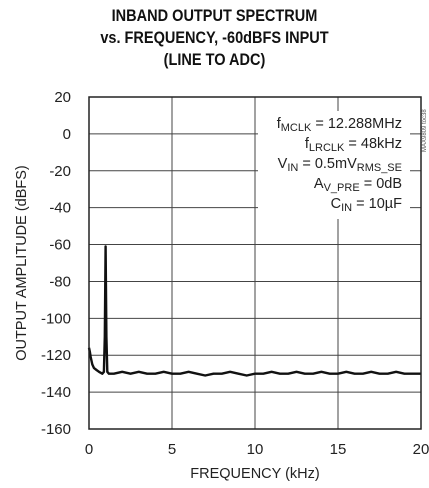 The width and height of the screenshot is (429, 488). Describe the element at coordinates (56, 392) in the screenshot. I see `y-tick-label-8: -140` at that location.